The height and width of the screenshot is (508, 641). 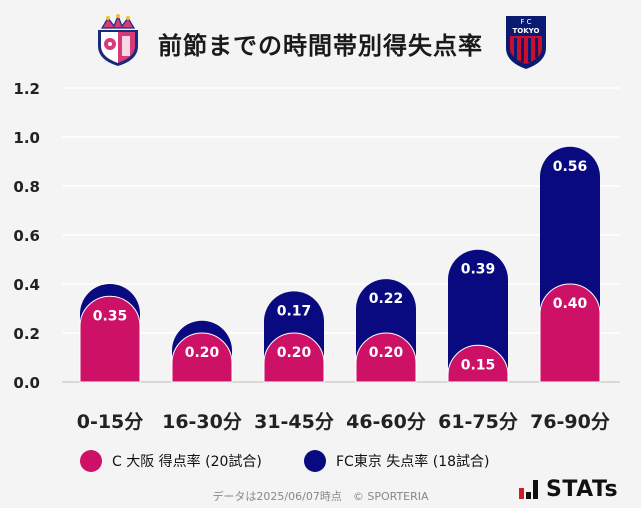 I want to click on legend-label-fctokyo: FC東京 失点率 (18試合), so click(x=413, y=462).